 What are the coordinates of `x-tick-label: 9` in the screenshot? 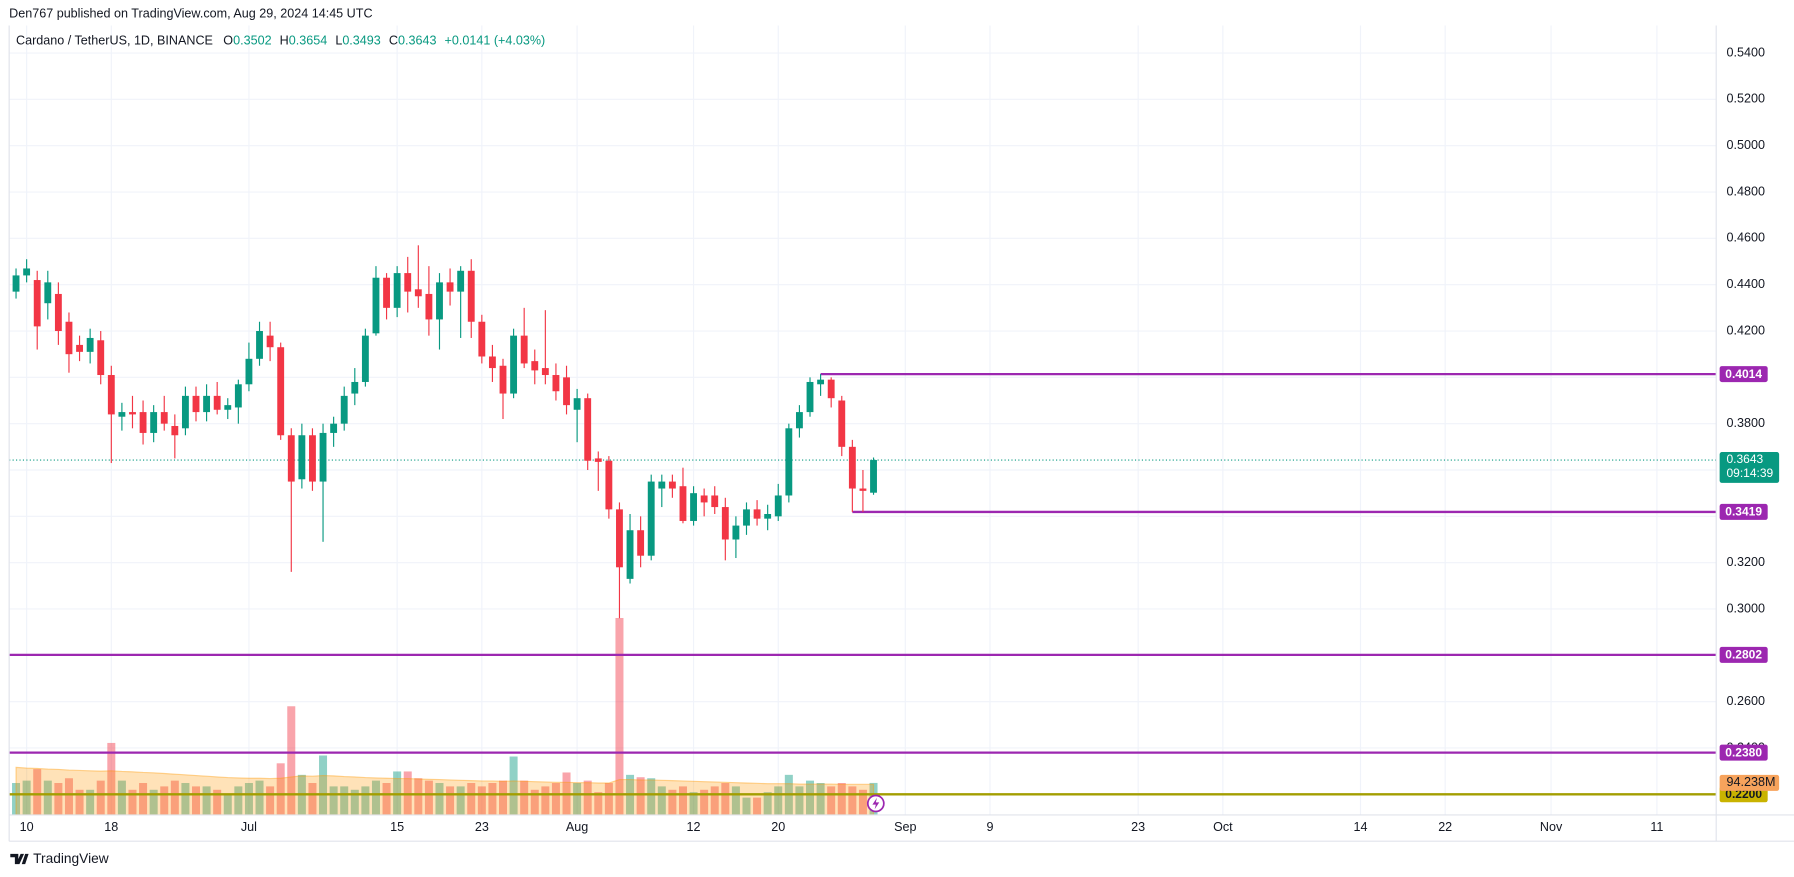 It's located at (989, 827).